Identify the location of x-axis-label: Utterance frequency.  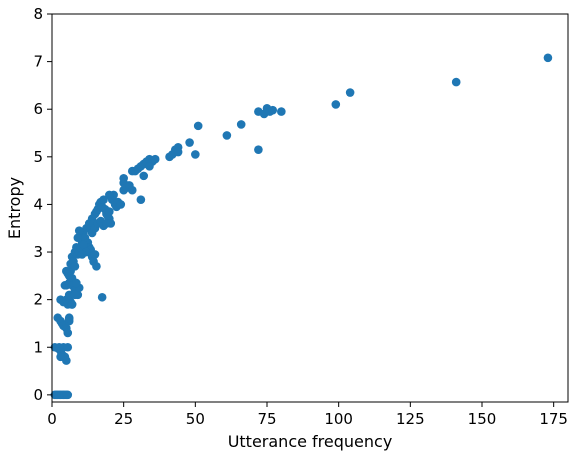
(310, 441).